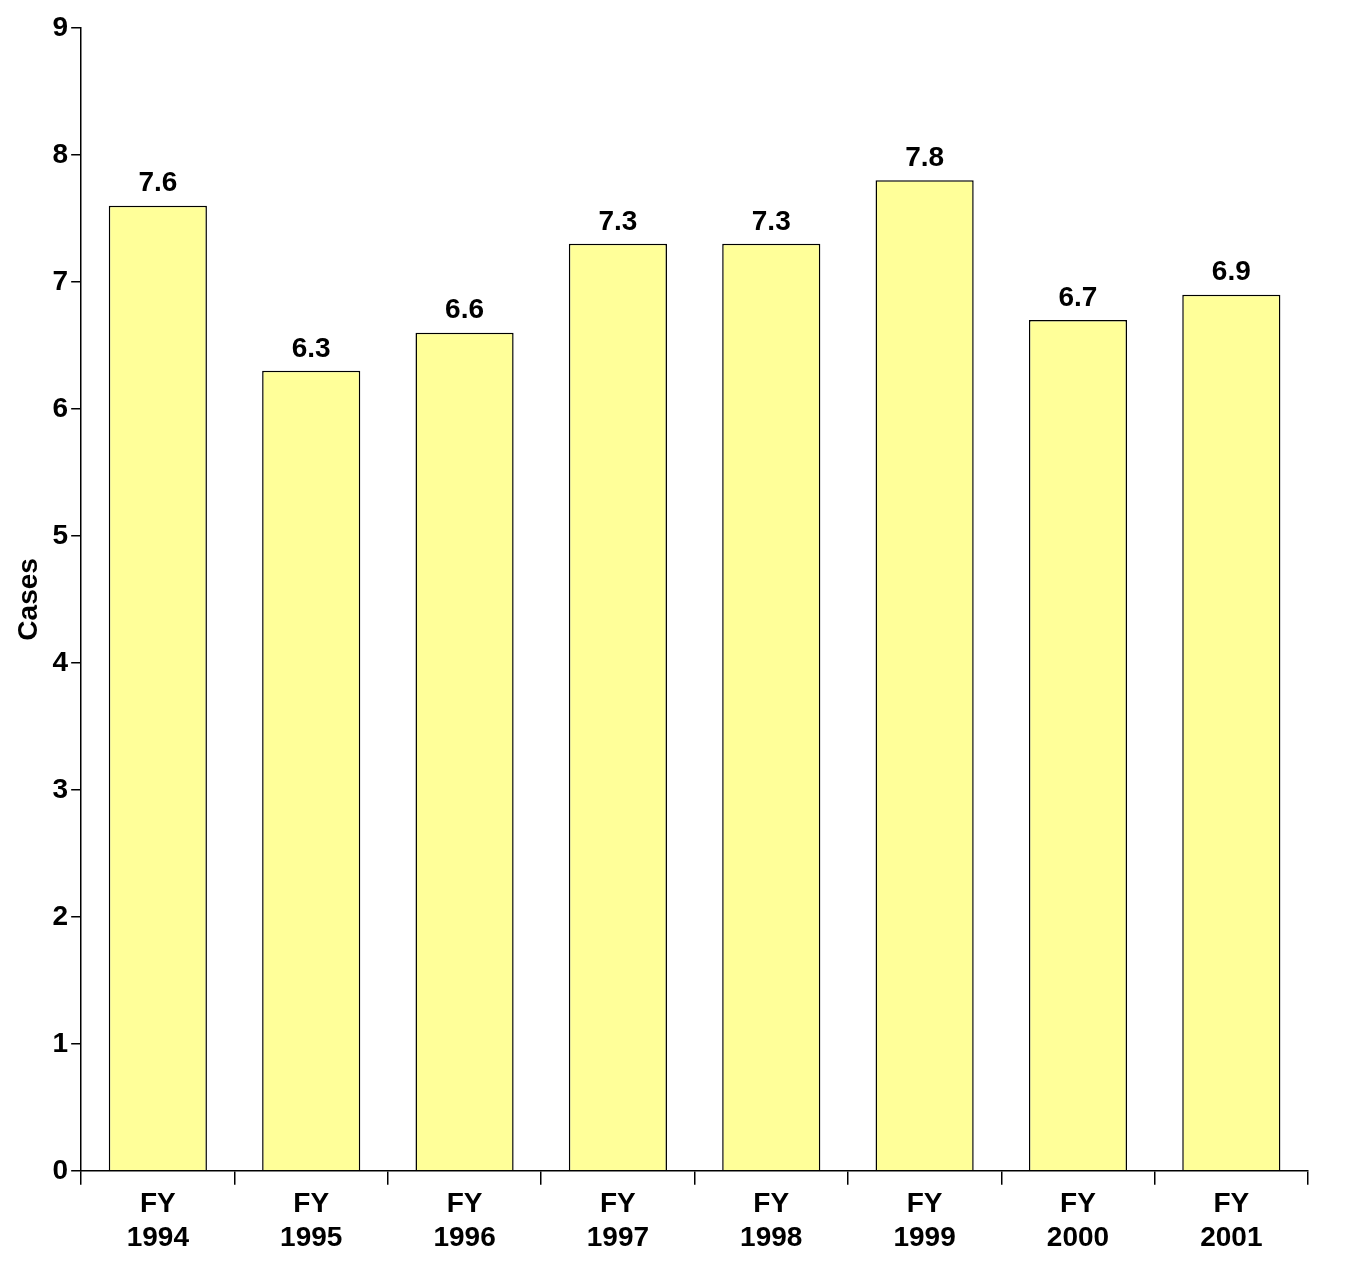 The width and height of the screenshot is (1346, 1270). I want to click on data-label: 6.3, so click(311, 347).